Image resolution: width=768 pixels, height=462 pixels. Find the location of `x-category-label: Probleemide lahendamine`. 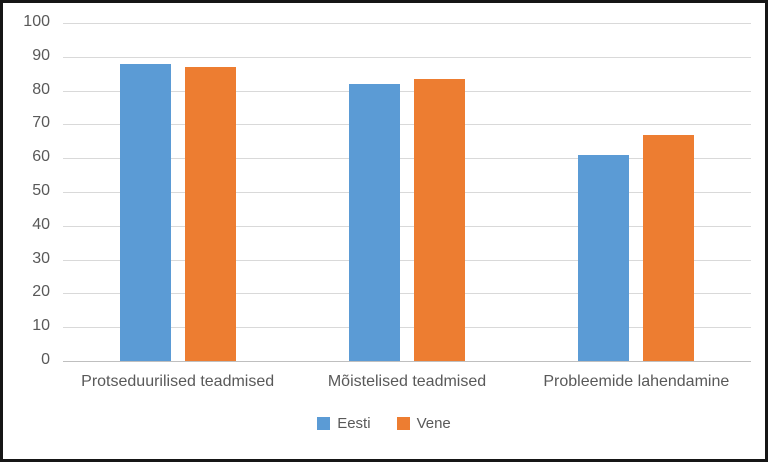

x-category-label: Probleemide lahendamine is located at coordinates (636, 381).